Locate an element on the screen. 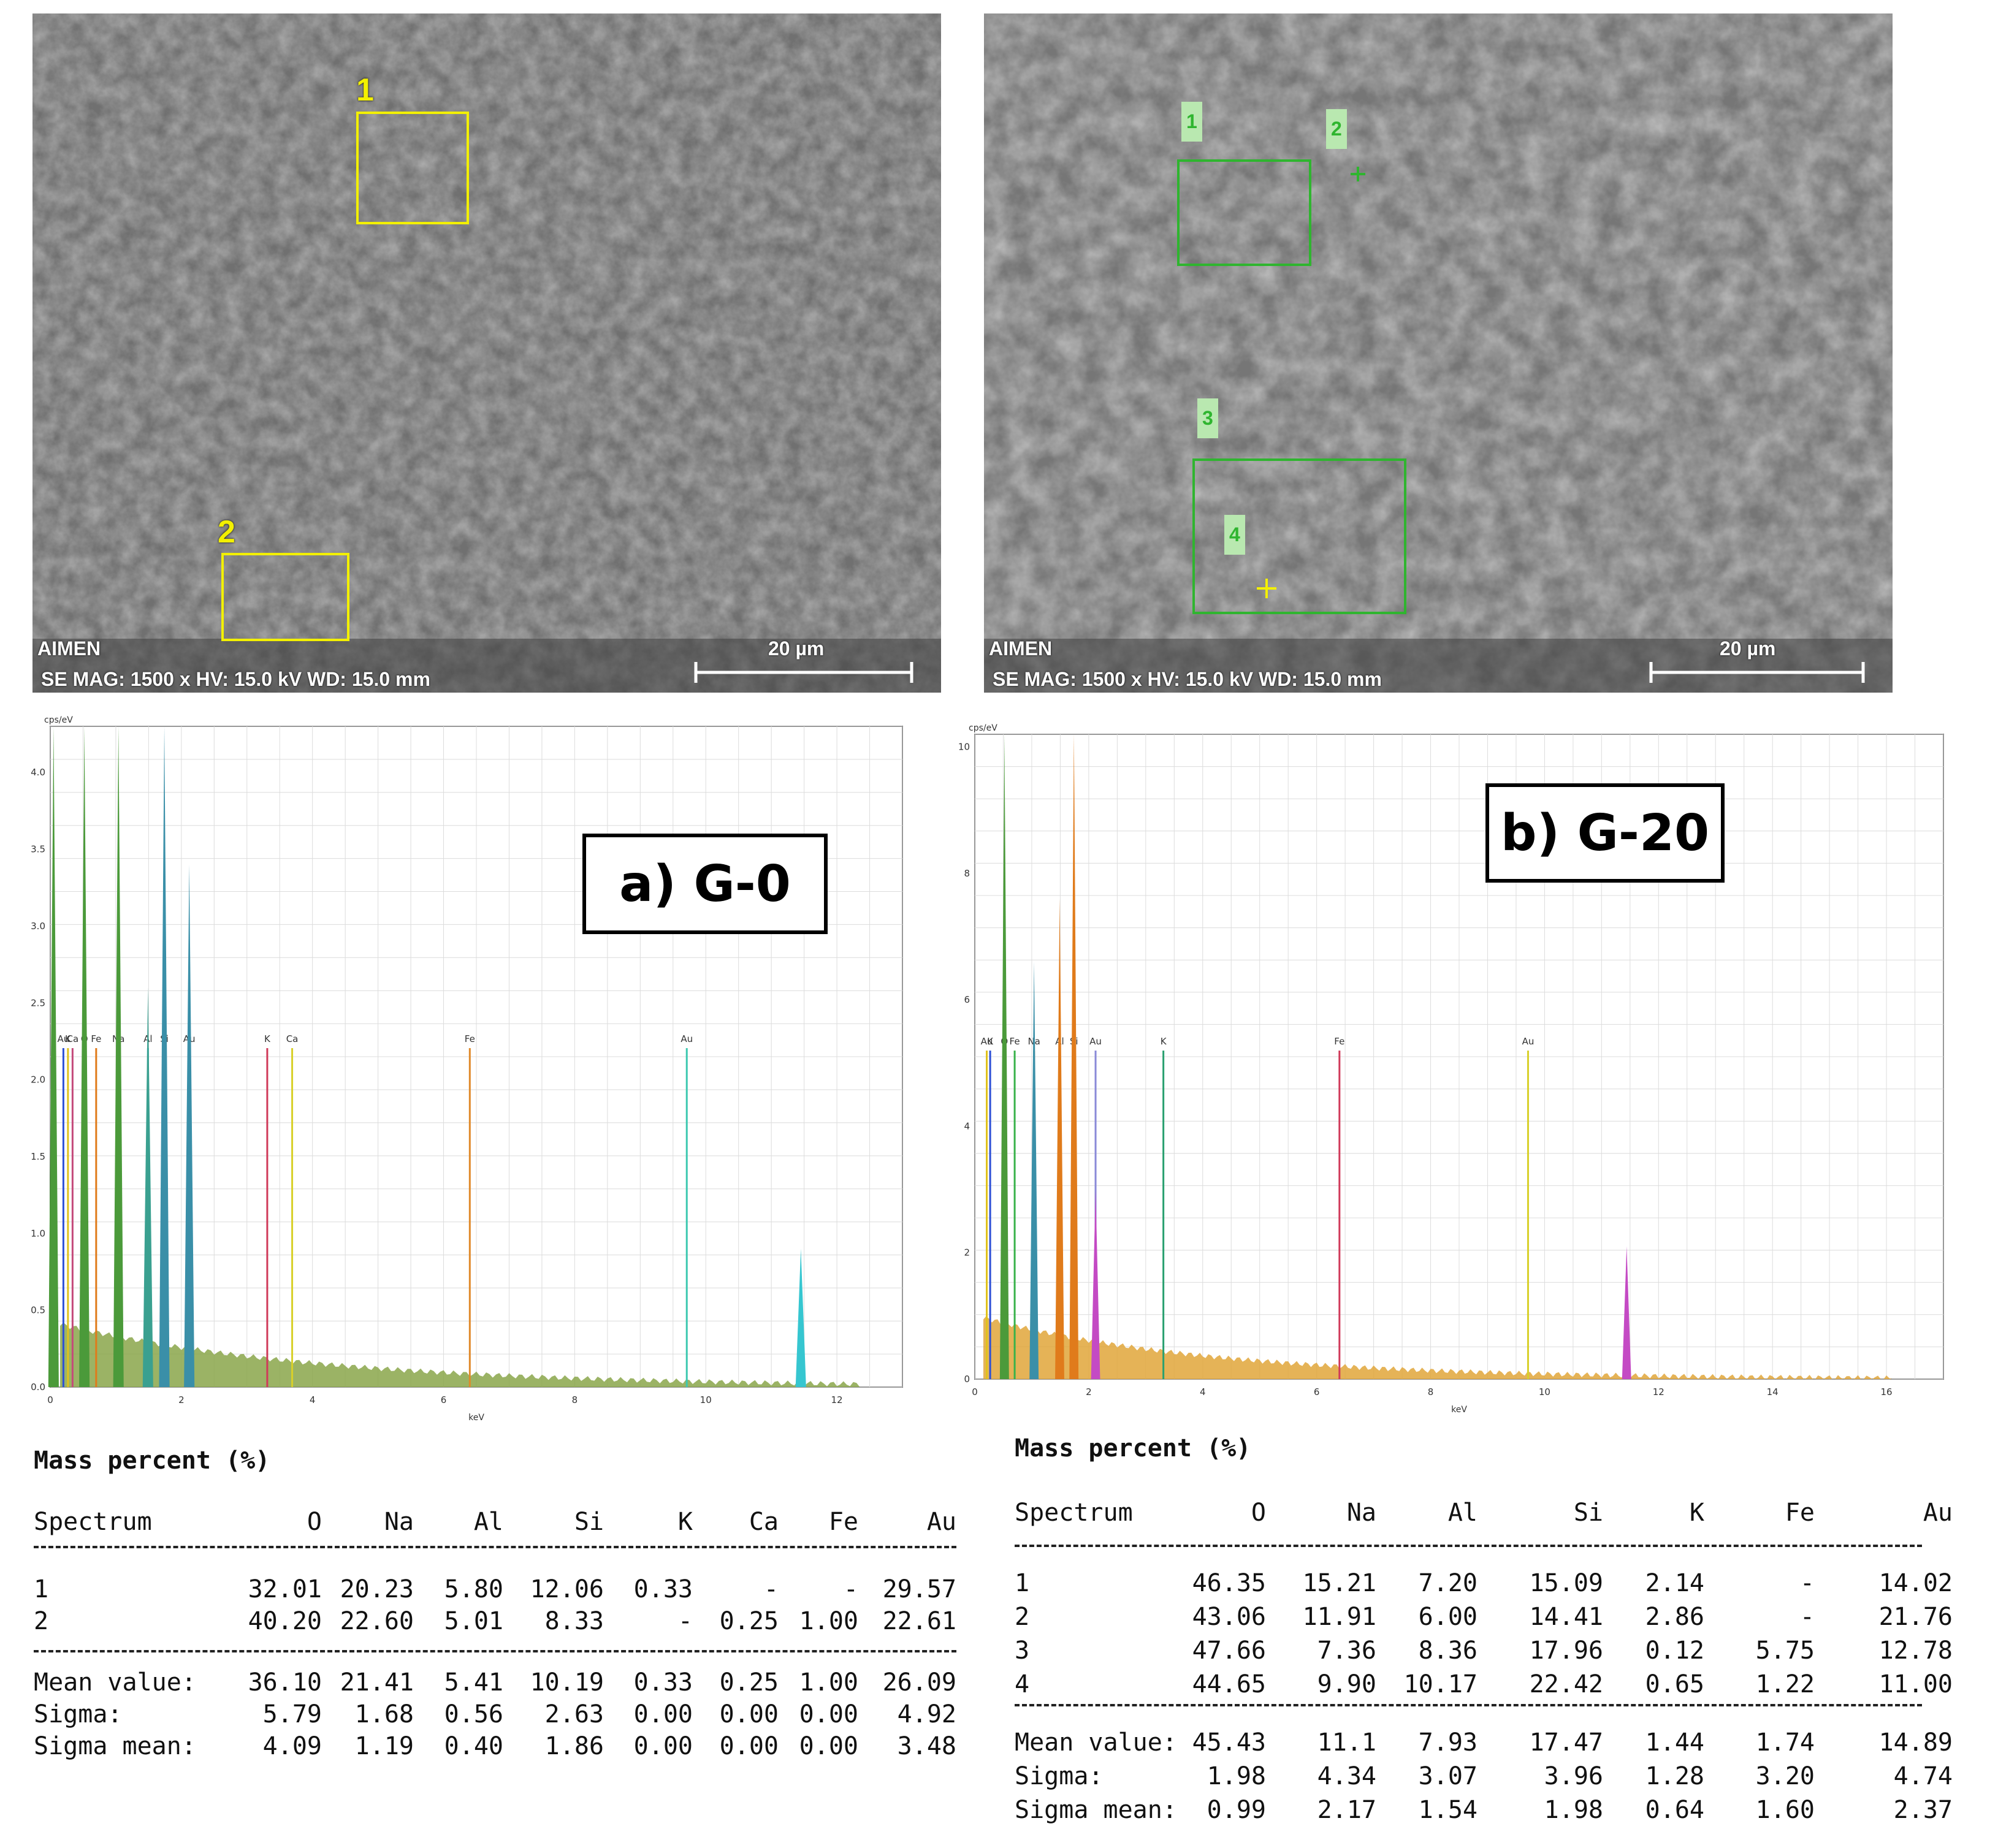  table-stat-cell: 26.09 is located at coordinates (919, 1682).